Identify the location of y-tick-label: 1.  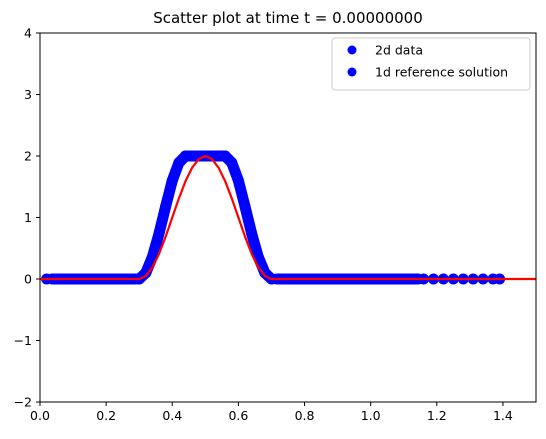
(28, 217).